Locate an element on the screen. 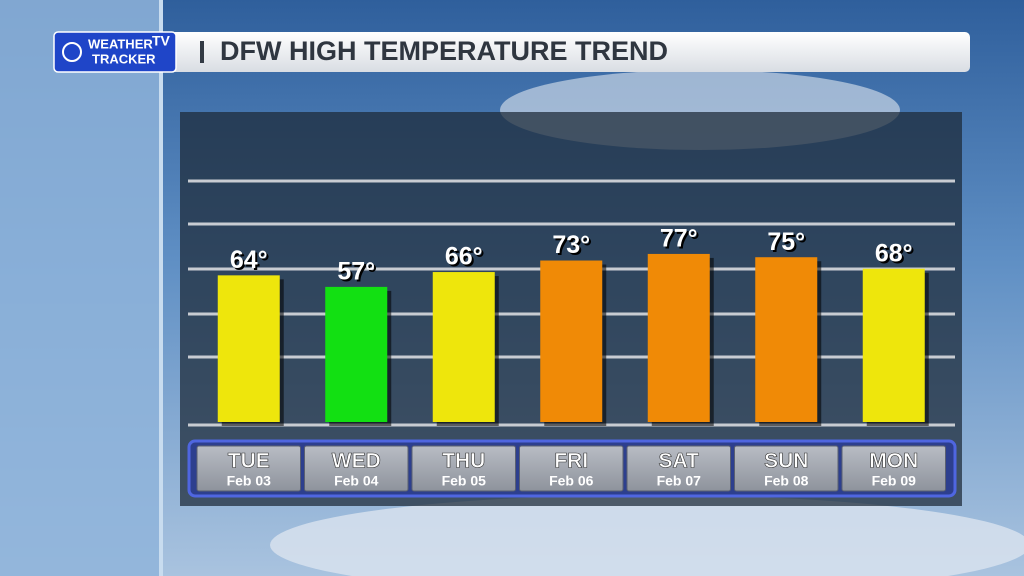 The height and width of the screenshot is (576, 1024). chart-title: DFW HIGH TEMPERATURE TREND is located at coordinates (444, 51).